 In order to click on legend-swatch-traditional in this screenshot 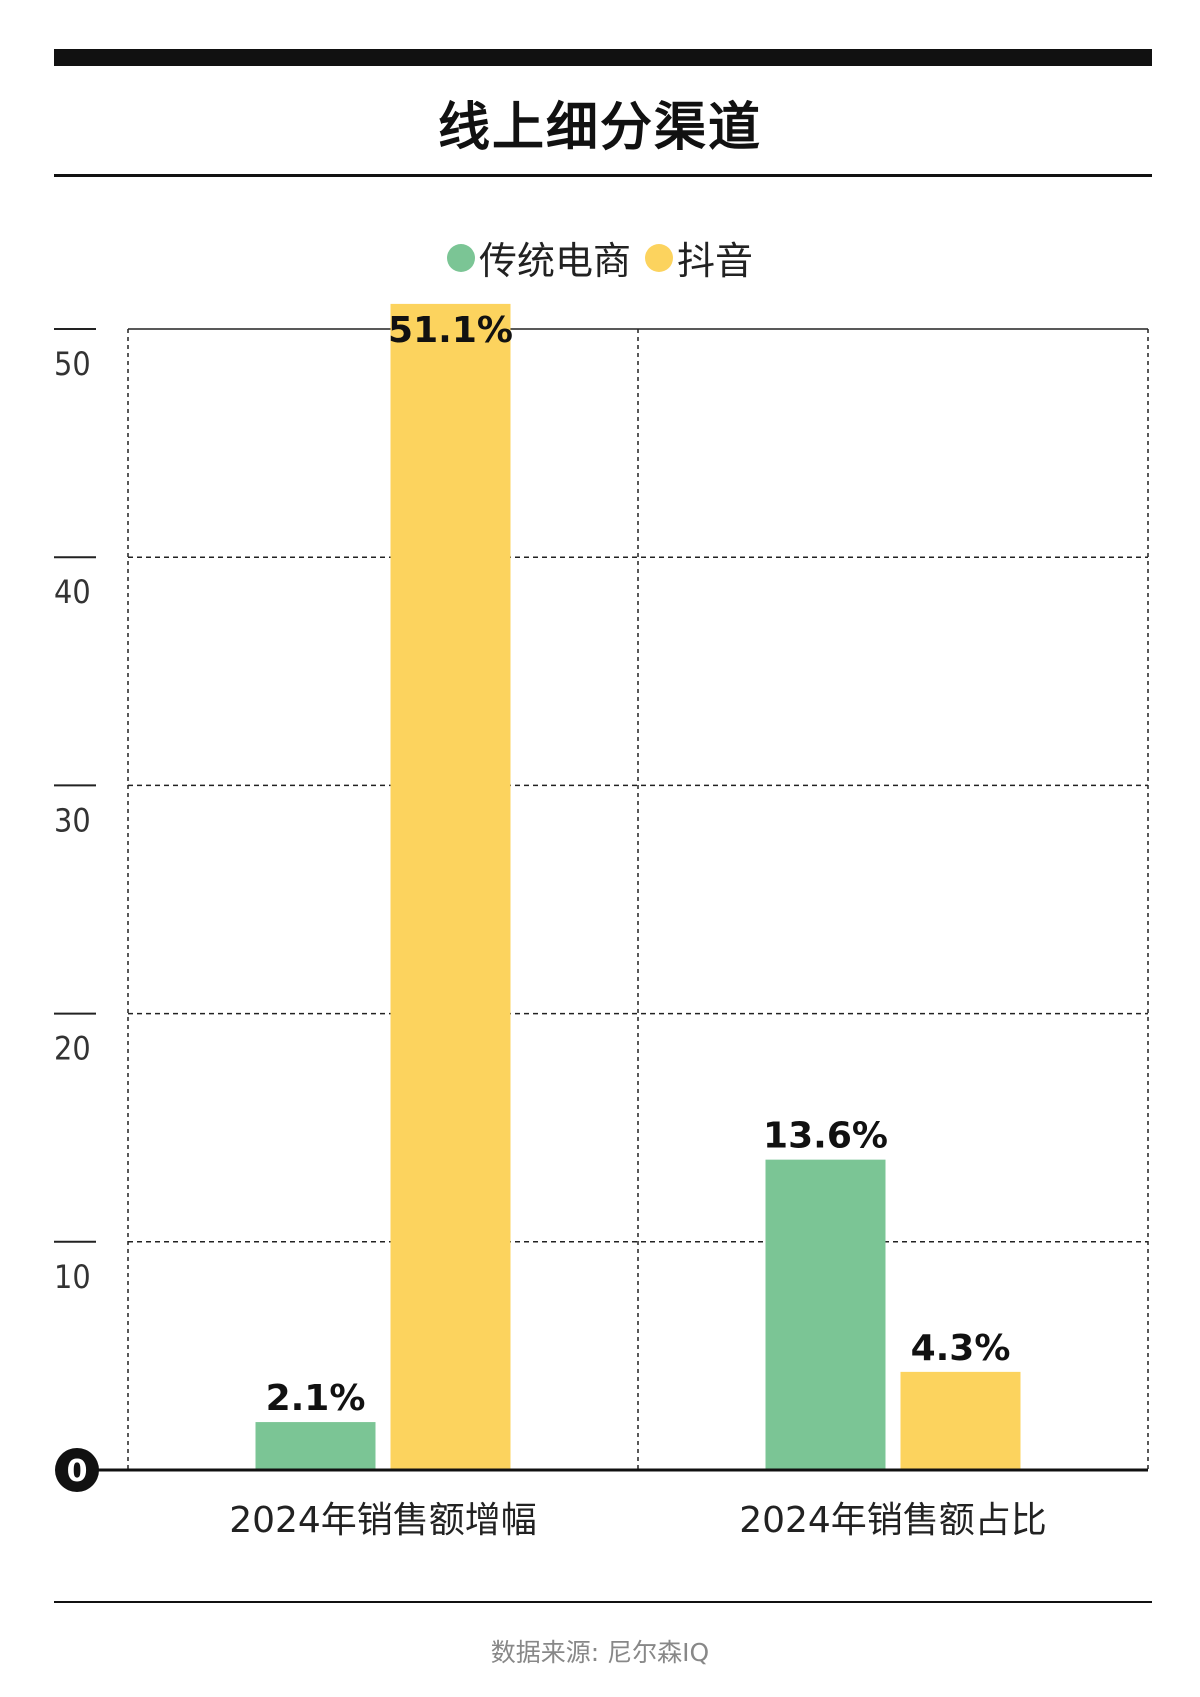, I will do `click(460, 257)`.